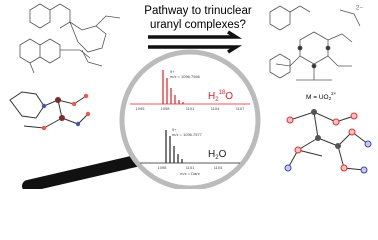 The height and width of the screenshot is (240, 378). What do you see at coordinates (141, 108) in the screenshot?
I see `tick-label: 1095` at bounding box center [141, 108].